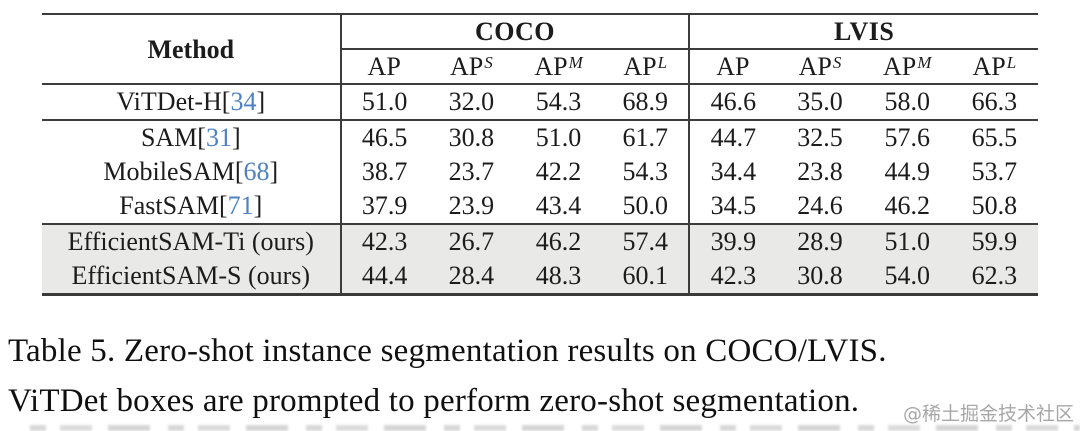 Image resolution: width=1080 pixels, height=431 pixels. Describe the element at coordinates (820, 241) in the screenshot. I see `metric-value: 28.9` at that location.